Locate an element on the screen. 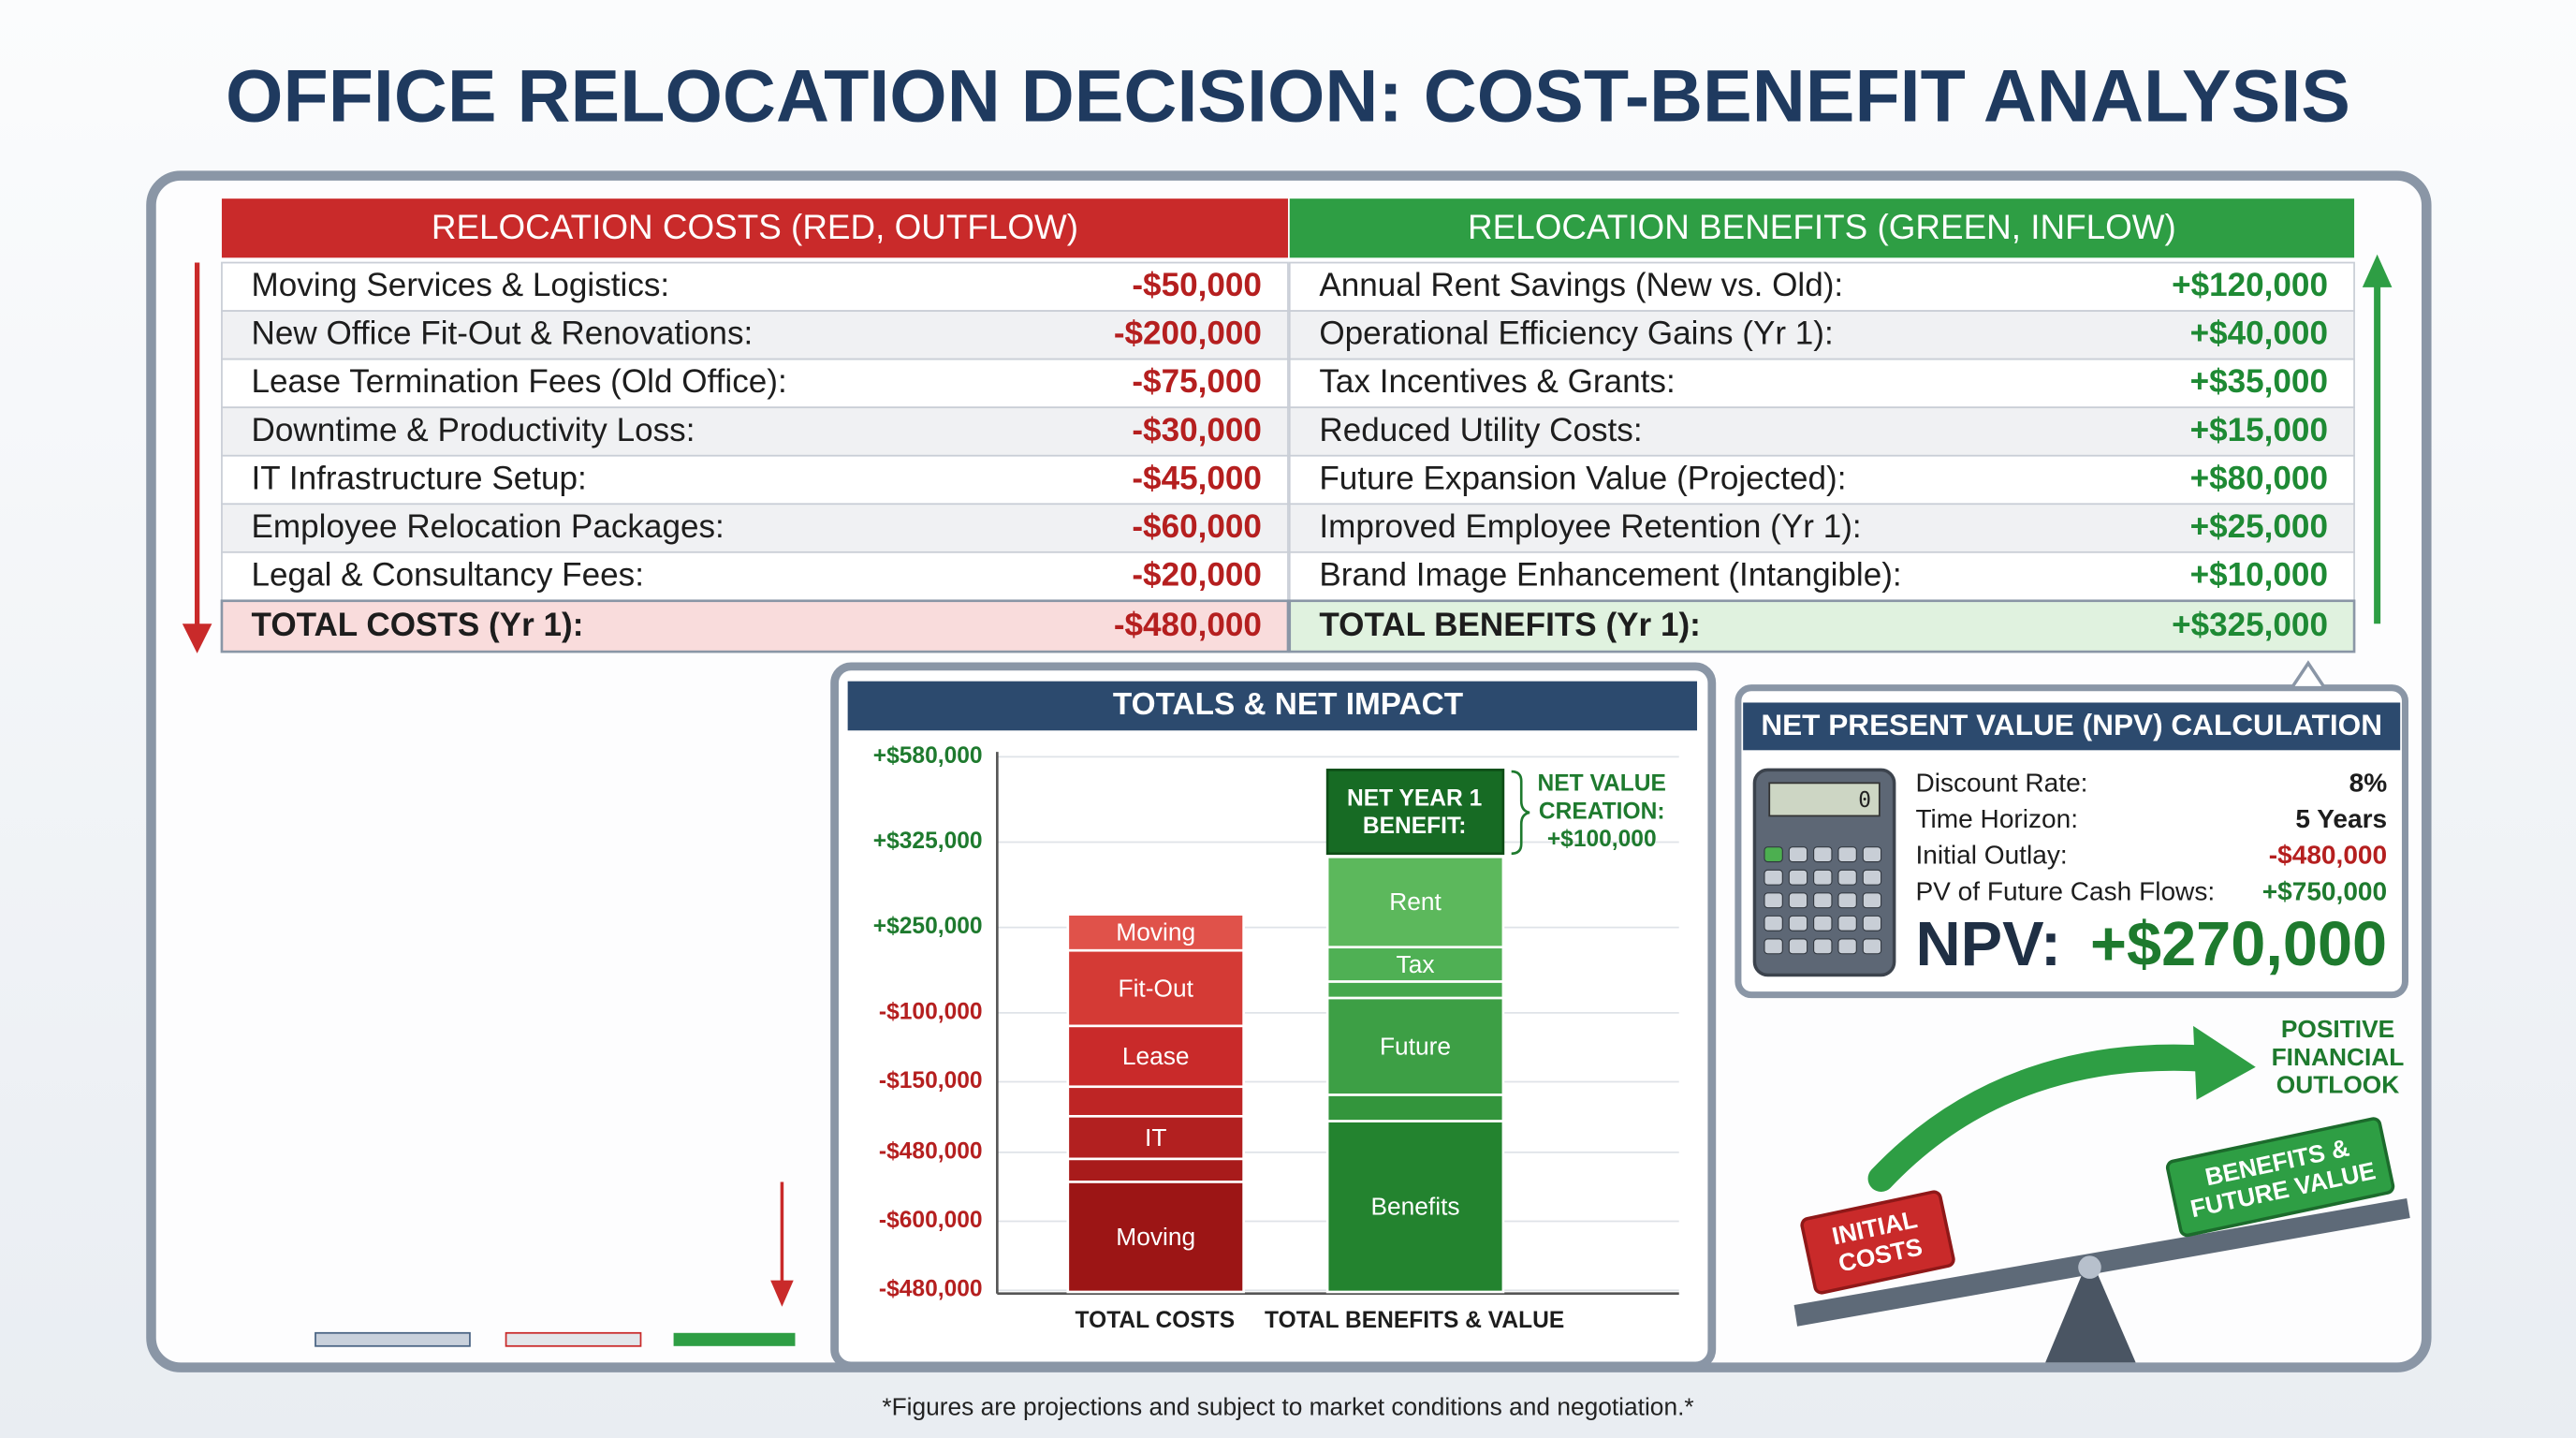 This screenshot has height=1438, width=2576. chart-title-bar is located at coordinates (1272, 706).